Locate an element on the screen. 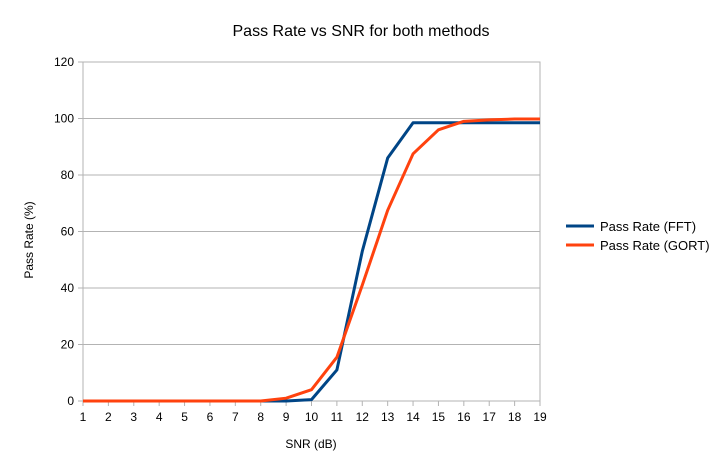 This screenshot has width=722, height=472. y-tick-label: 0 is located at coordinates (70, 401).